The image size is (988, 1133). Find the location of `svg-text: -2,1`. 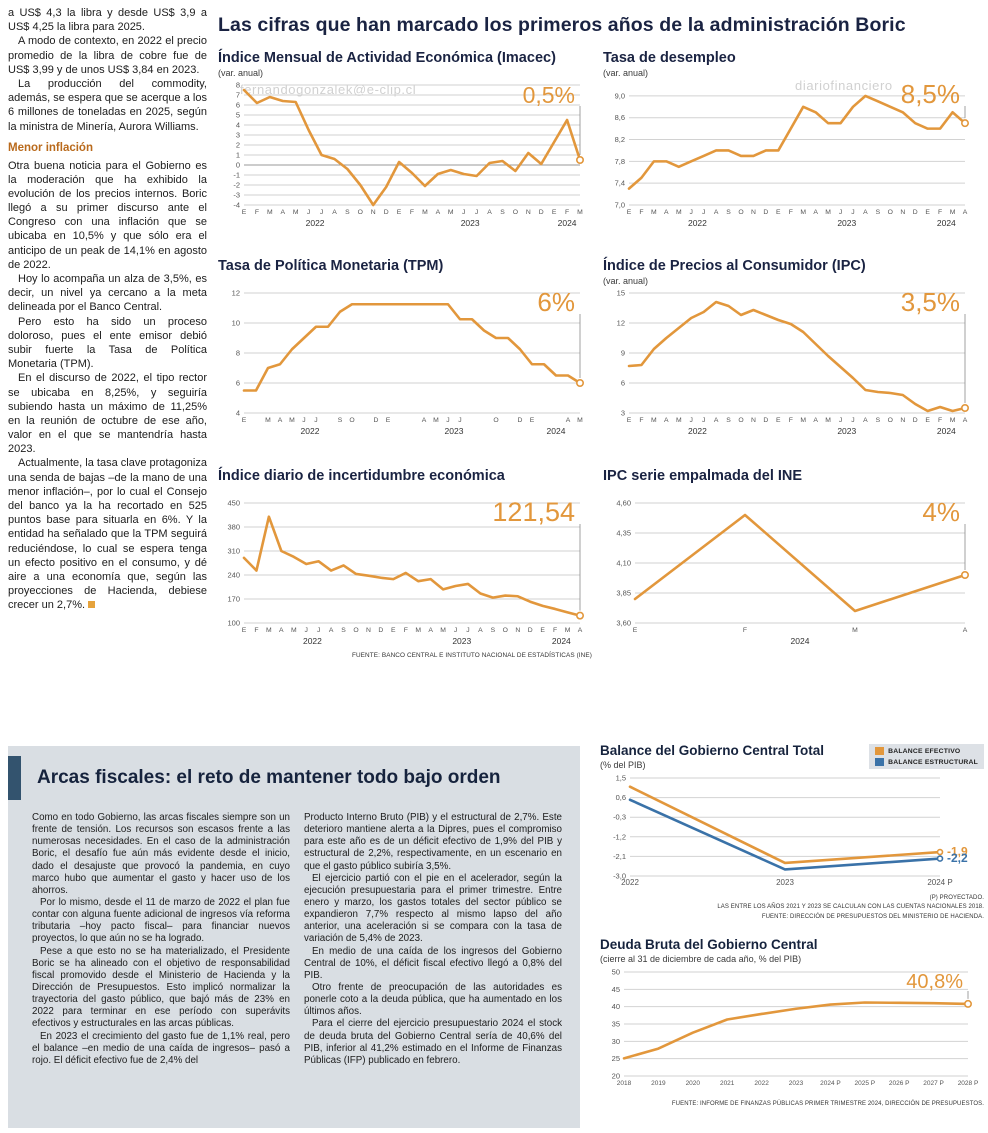

svg-text: -2,1 is located at coordinates (619, 856).